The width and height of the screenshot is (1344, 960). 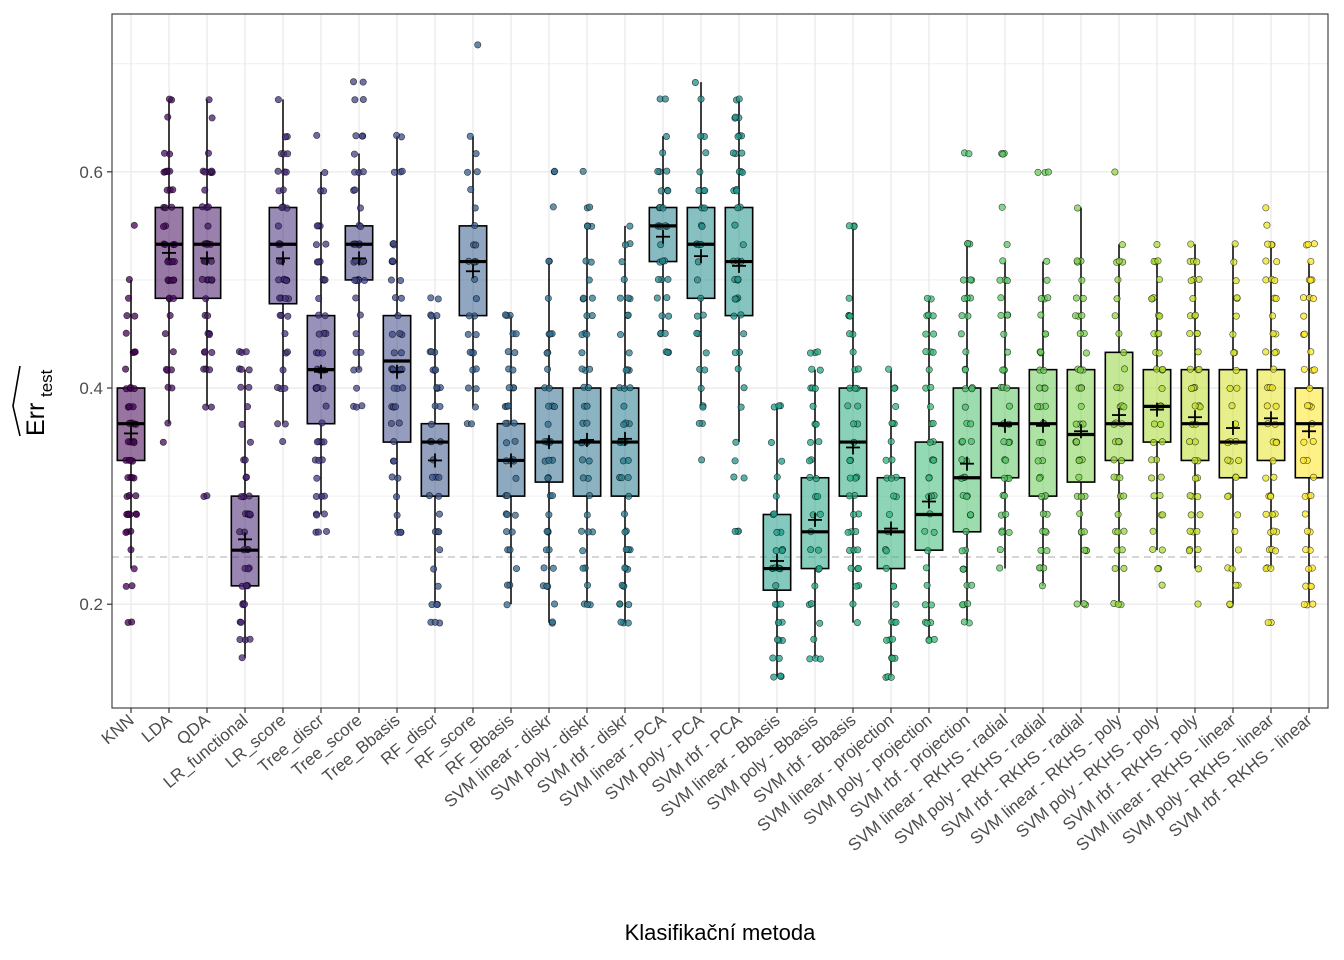 I want to click on x-tick-label: LDA, so click(x=157, y=728).